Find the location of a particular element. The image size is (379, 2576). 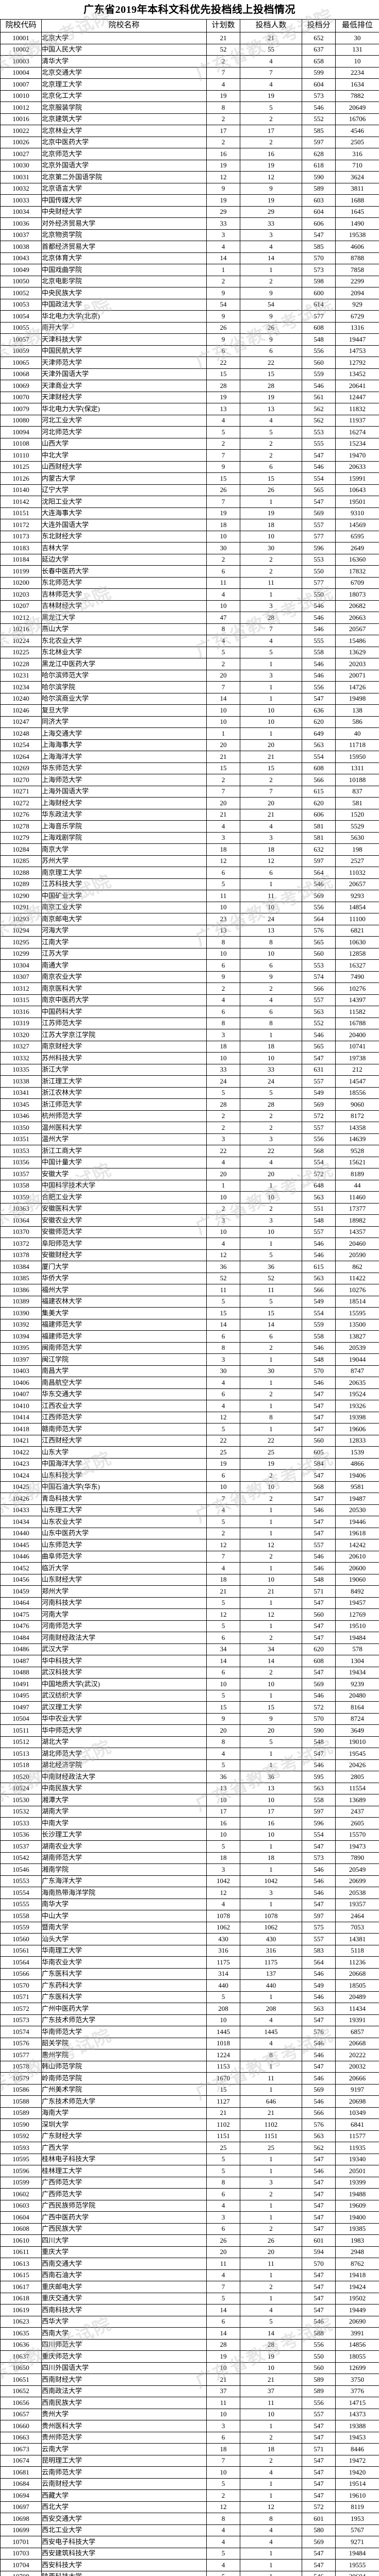

table-row: 10440 山东中医药大学 2 1 547 19618 is located at coordinates (190, 1533).